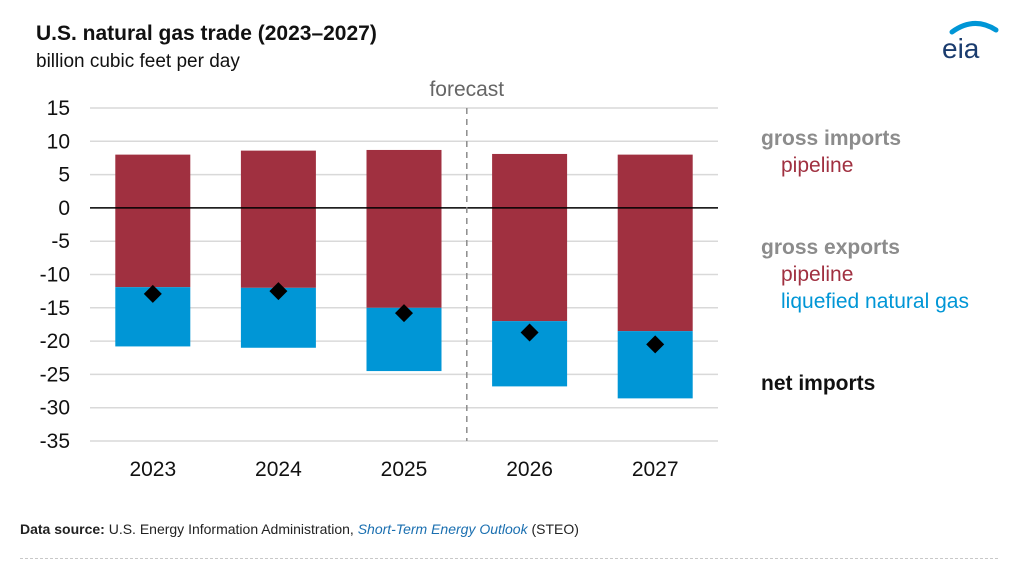  What do you see at coordinates (55, 374) in the screenshot?
I see `y-tick-label: -25` at bounding box center [55, 374].